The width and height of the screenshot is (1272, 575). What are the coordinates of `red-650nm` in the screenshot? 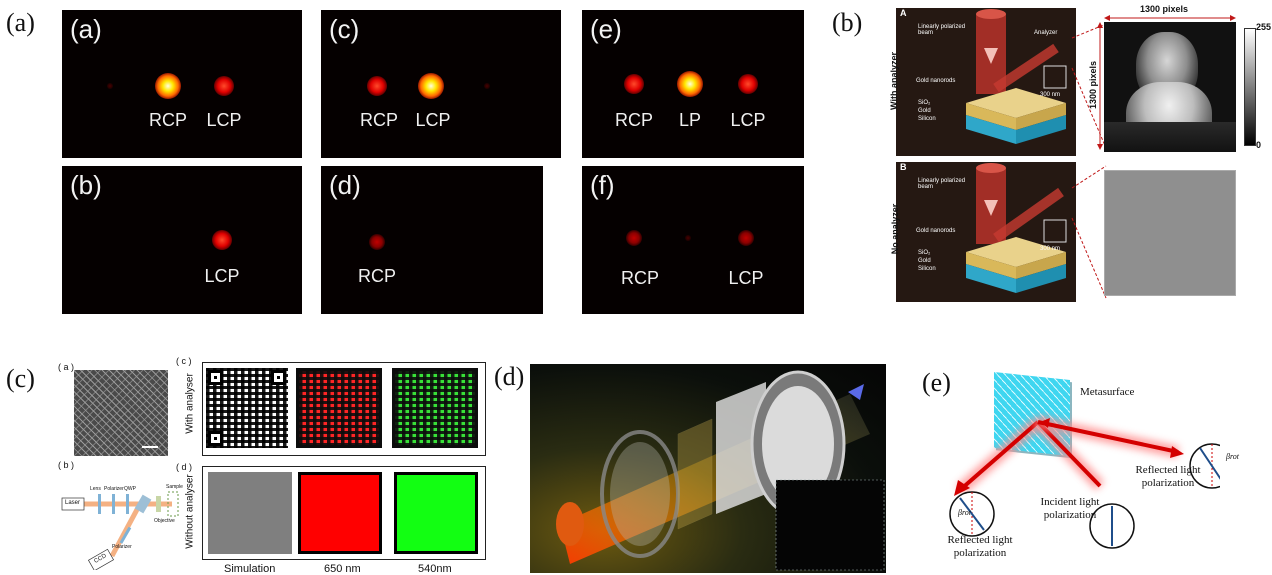 It's located at (340, 513).